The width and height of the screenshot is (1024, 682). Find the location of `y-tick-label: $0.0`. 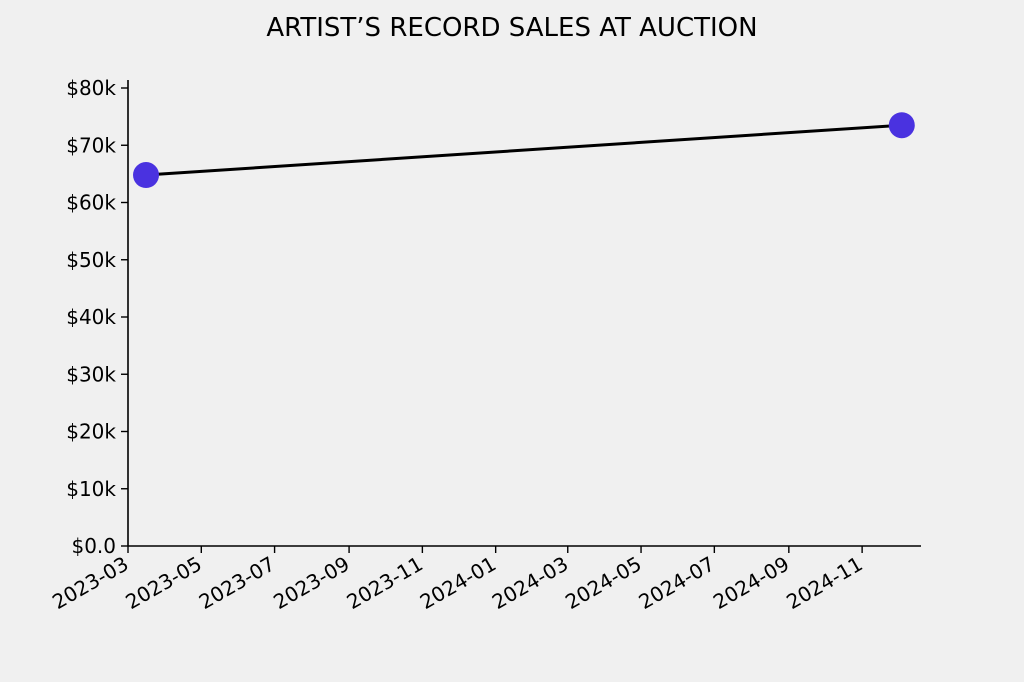

y-tick-label: $0.0 is located at coordinates (93, 546).